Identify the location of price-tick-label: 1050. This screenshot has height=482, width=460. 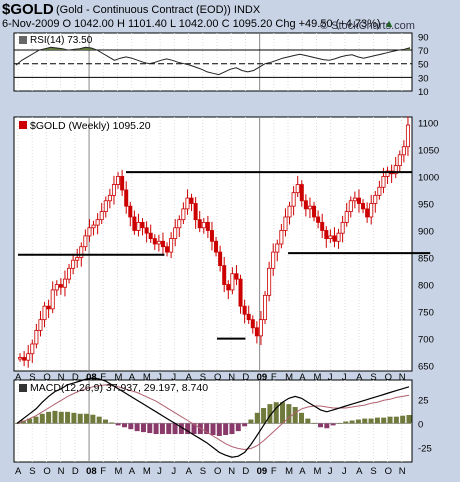
(428, 150).